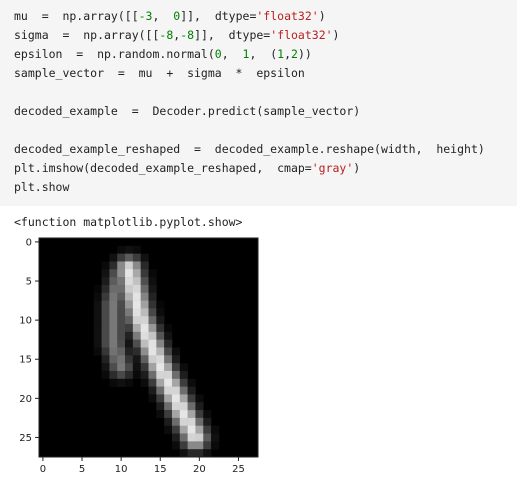 The width and height of the screenshot is (517, 477). Describe the element at coordinates (263, 54) in the screenshot. I see `code-token: , (` at that location.